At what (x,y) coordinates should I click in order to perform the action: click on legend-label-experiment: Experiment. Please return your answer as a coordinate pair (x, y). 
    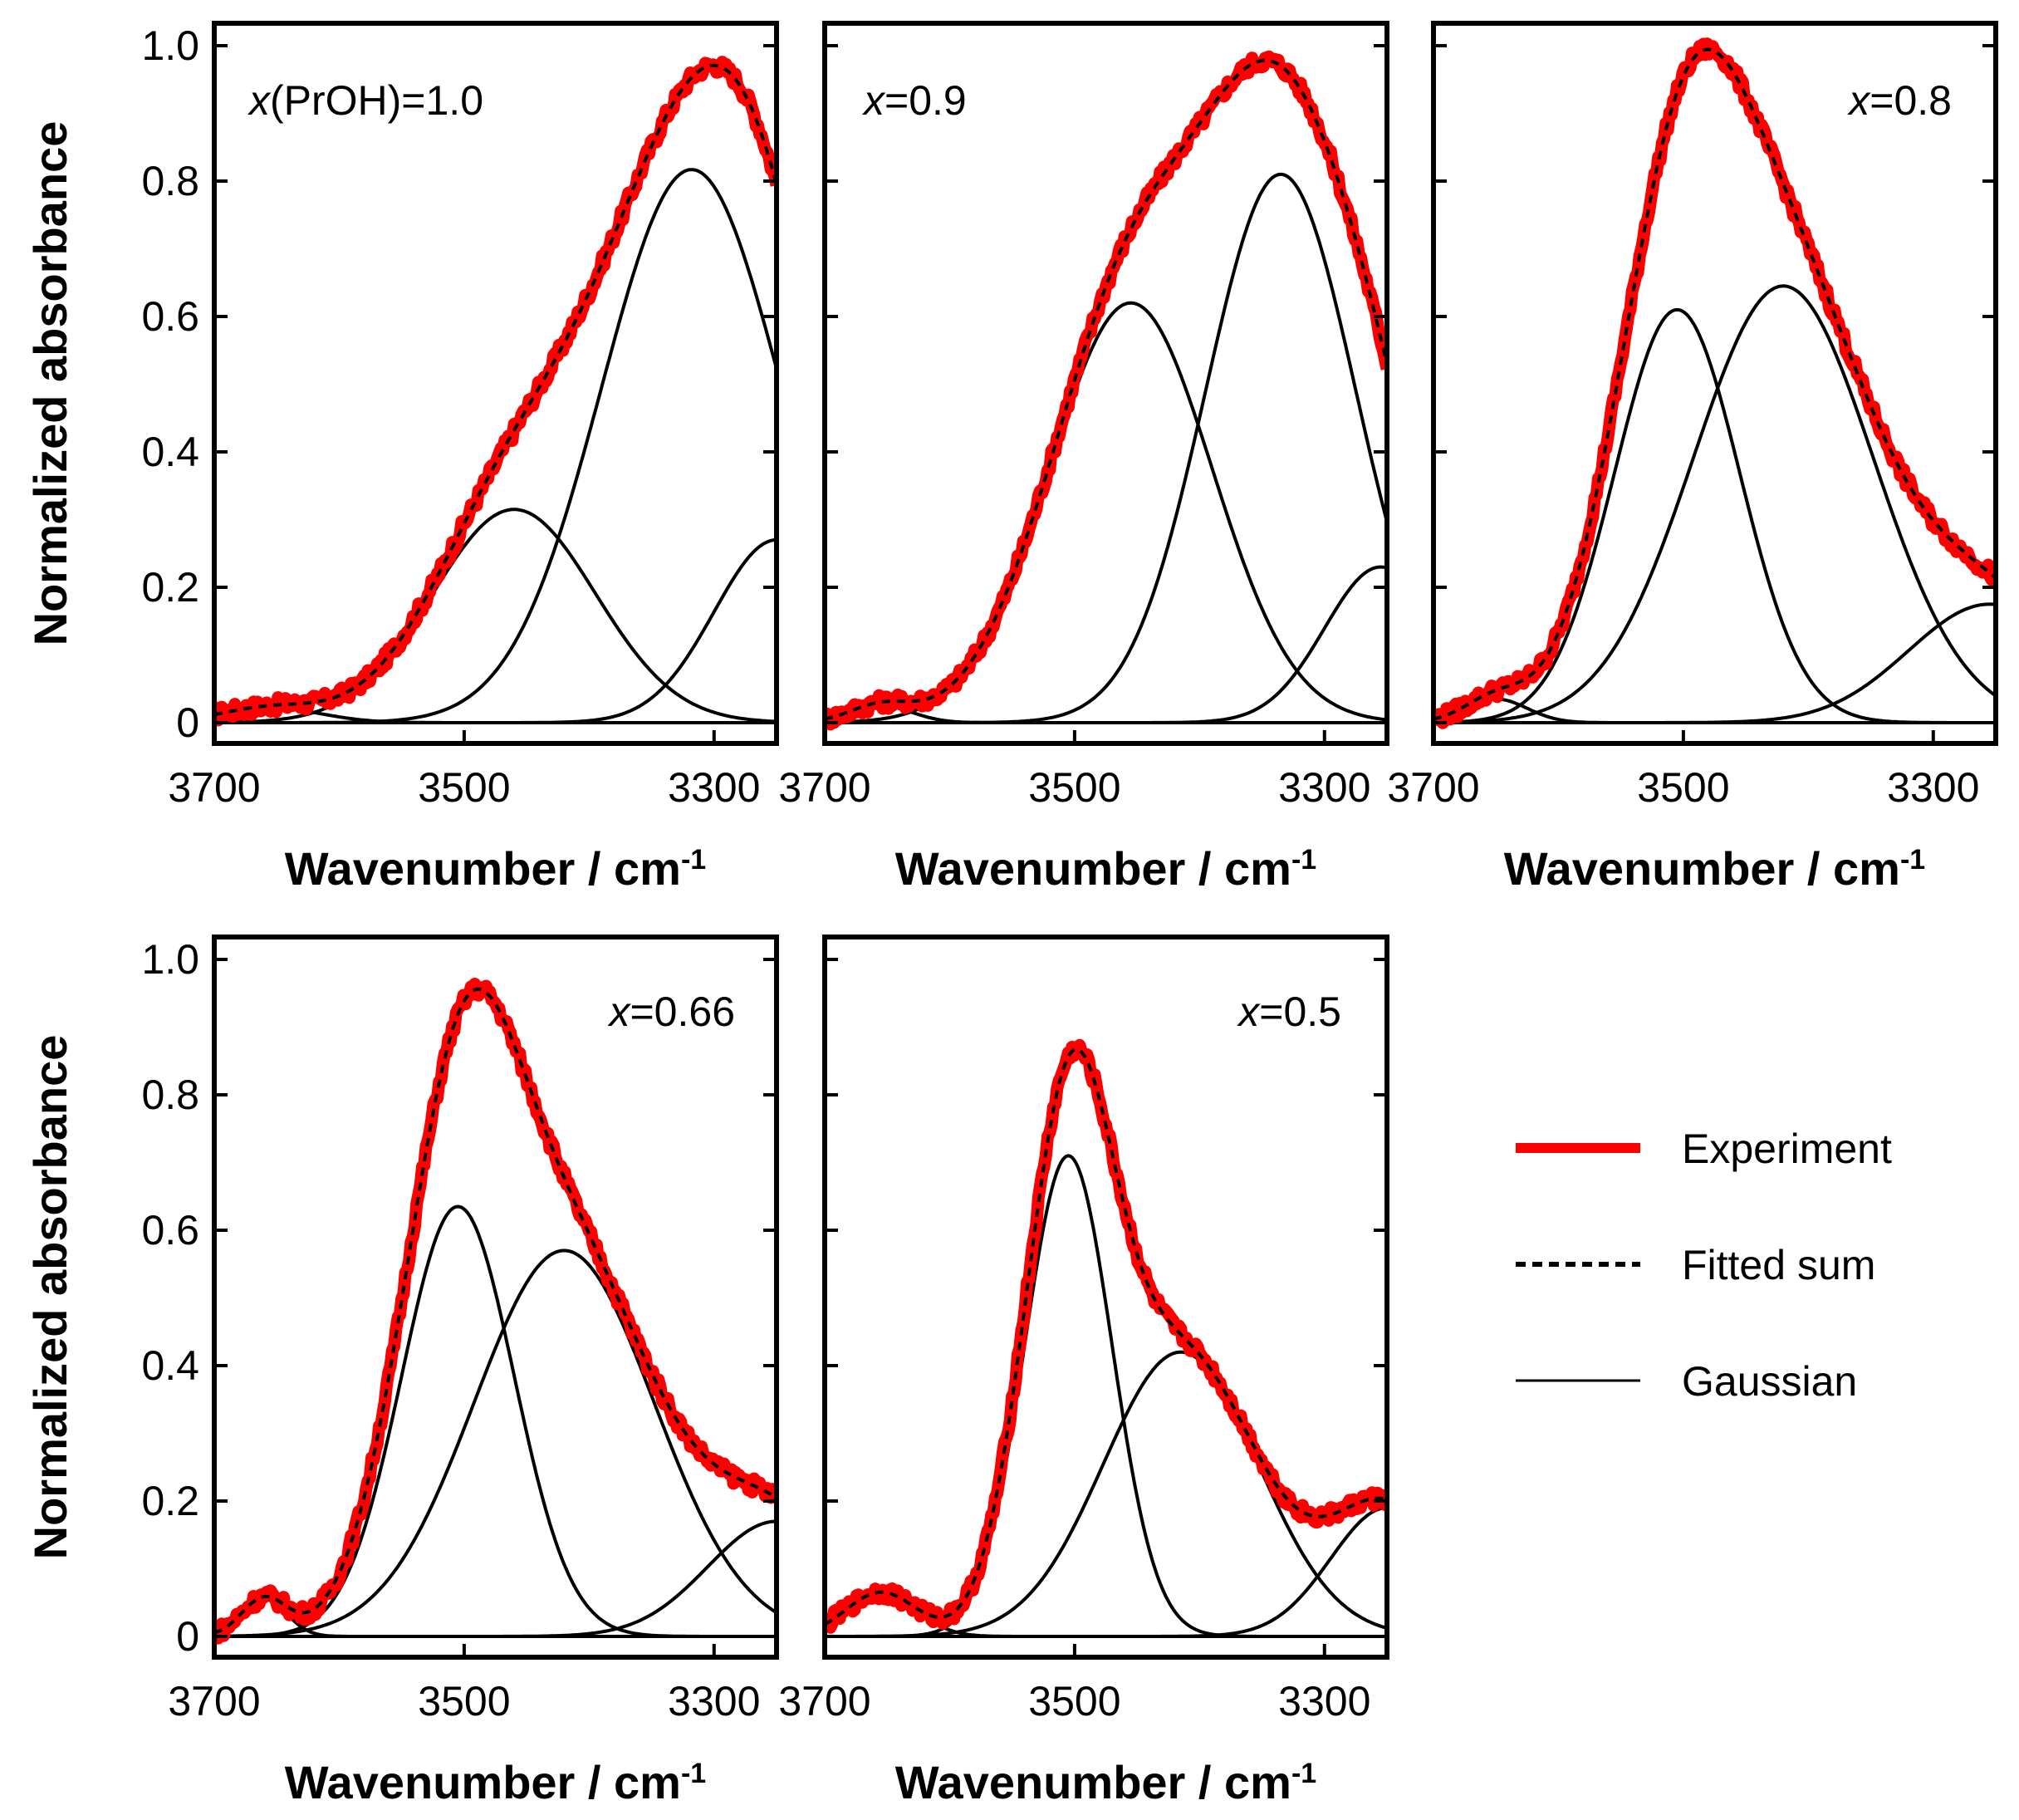
    Looking at the image, I should click on (1787, 1149).